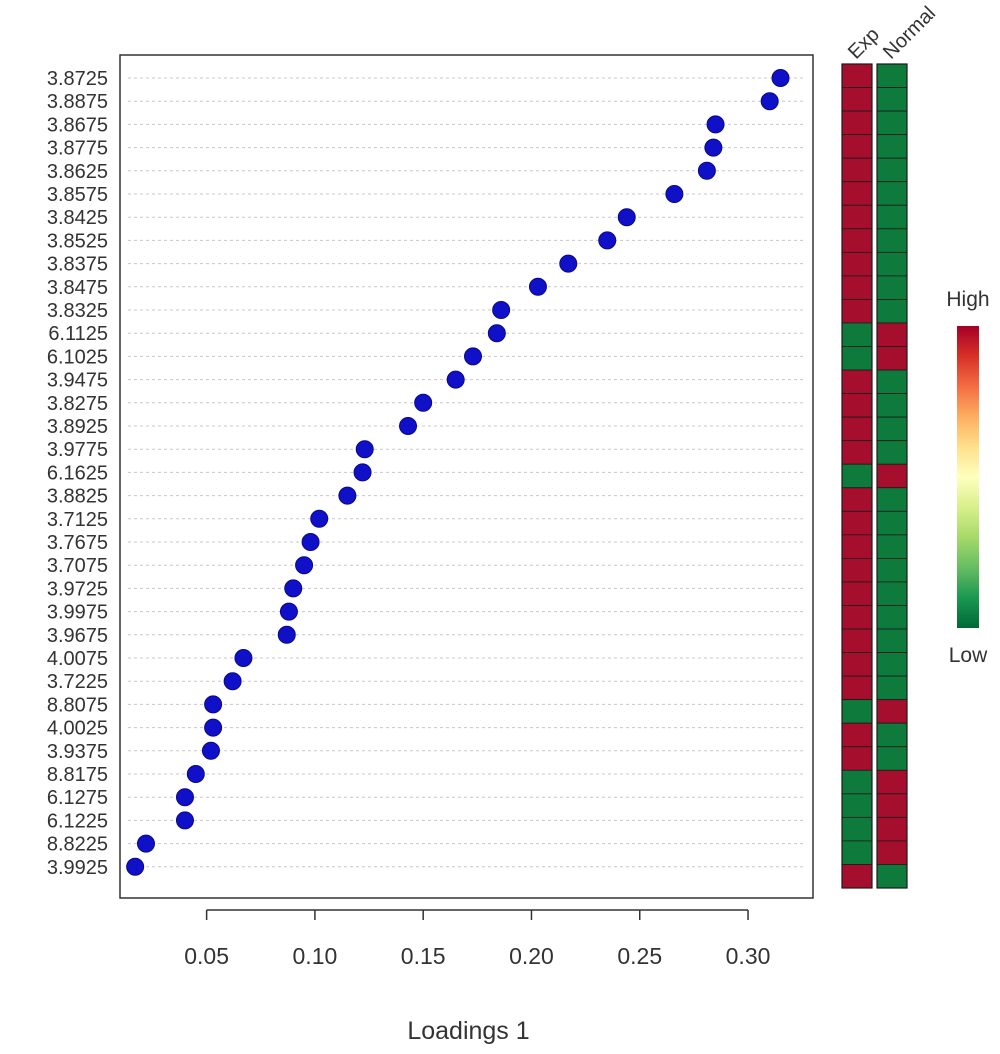 This screenshot has width=1000, height=1054. I want to click on y-tick-label: 3.7225, so click(77, 682).